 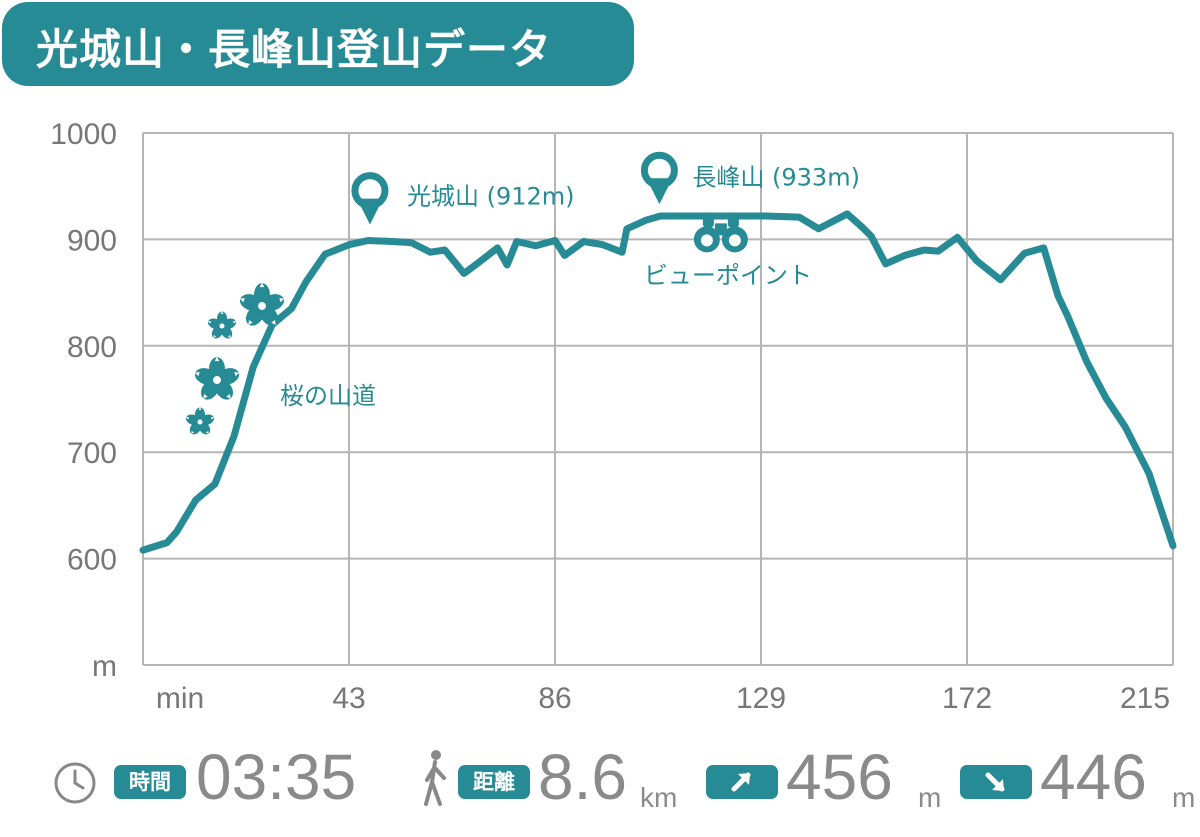 I want to click on y-tick-label: 900, so click(x=92, y=240).